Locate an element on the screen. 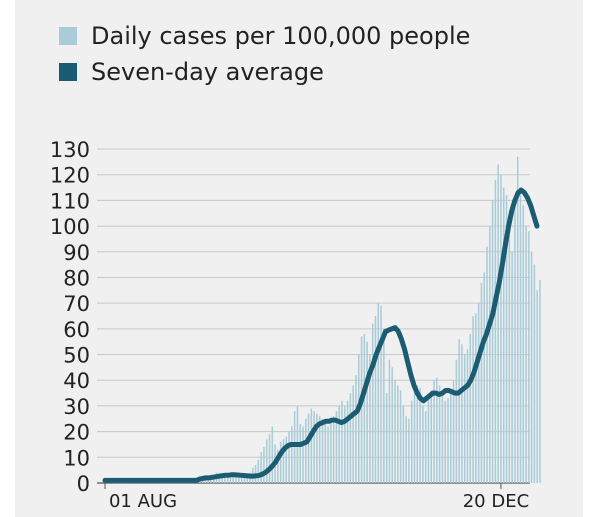  y-tick-label-100: 100 is located at coordinates (70, 227).